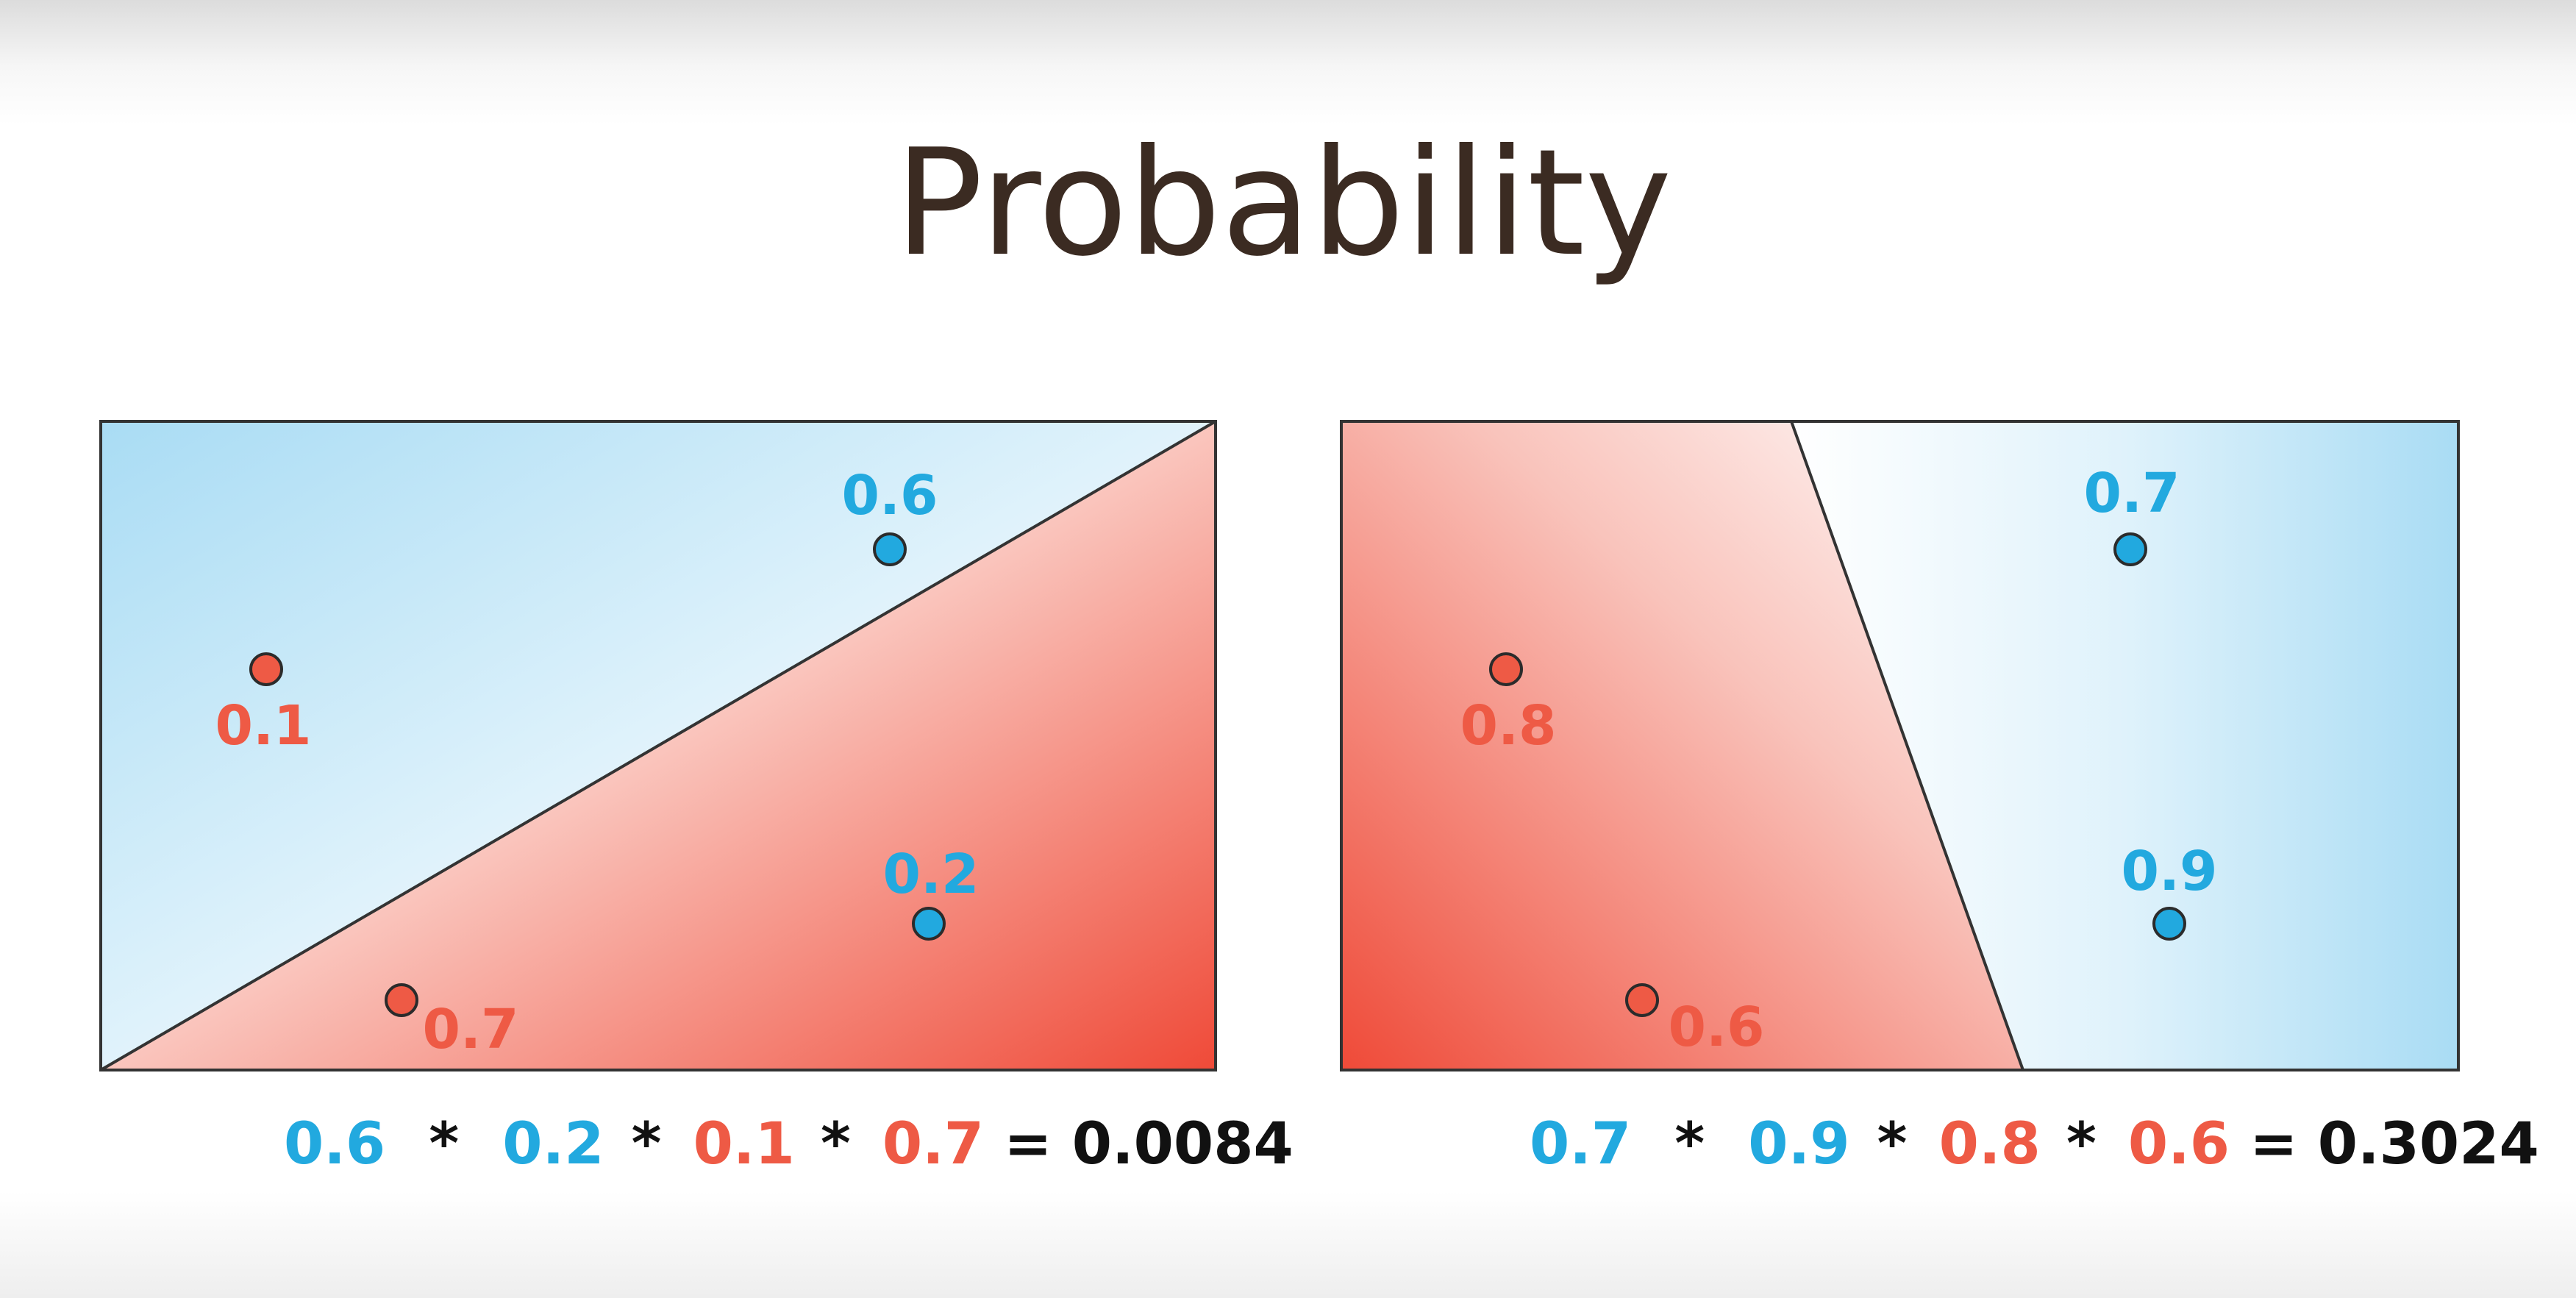 This screenshot has height=1298, width=2576. I want to click on point-label: 0.8, so click(1508, 725).